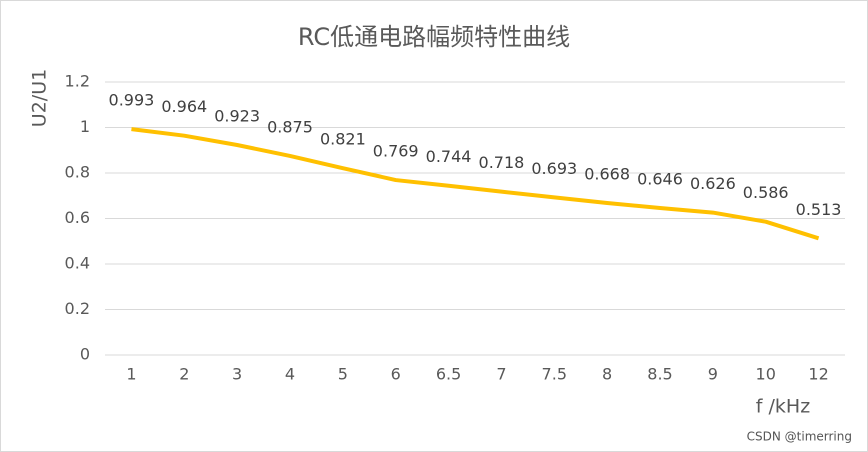 Image resolution: width=868 pixels, height=452 pixels. What do you see at coordinates (607, 374) in the screenshot?
I see `x-tick-label: 8` at bounding box center [607, 374].